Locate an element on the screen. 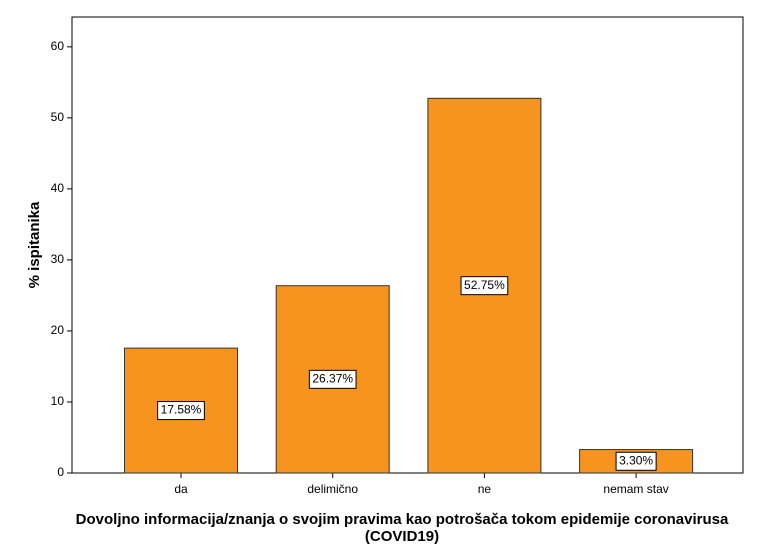 The image size is (763, 555). x-tick-label: delimično is located at coordinates (332, 489).